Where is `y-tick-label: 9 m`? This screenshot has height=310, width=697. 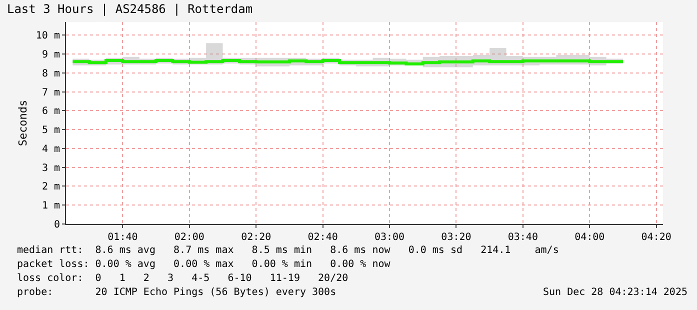
y-tick-label: 9 m is located at coordinates (51, 55).